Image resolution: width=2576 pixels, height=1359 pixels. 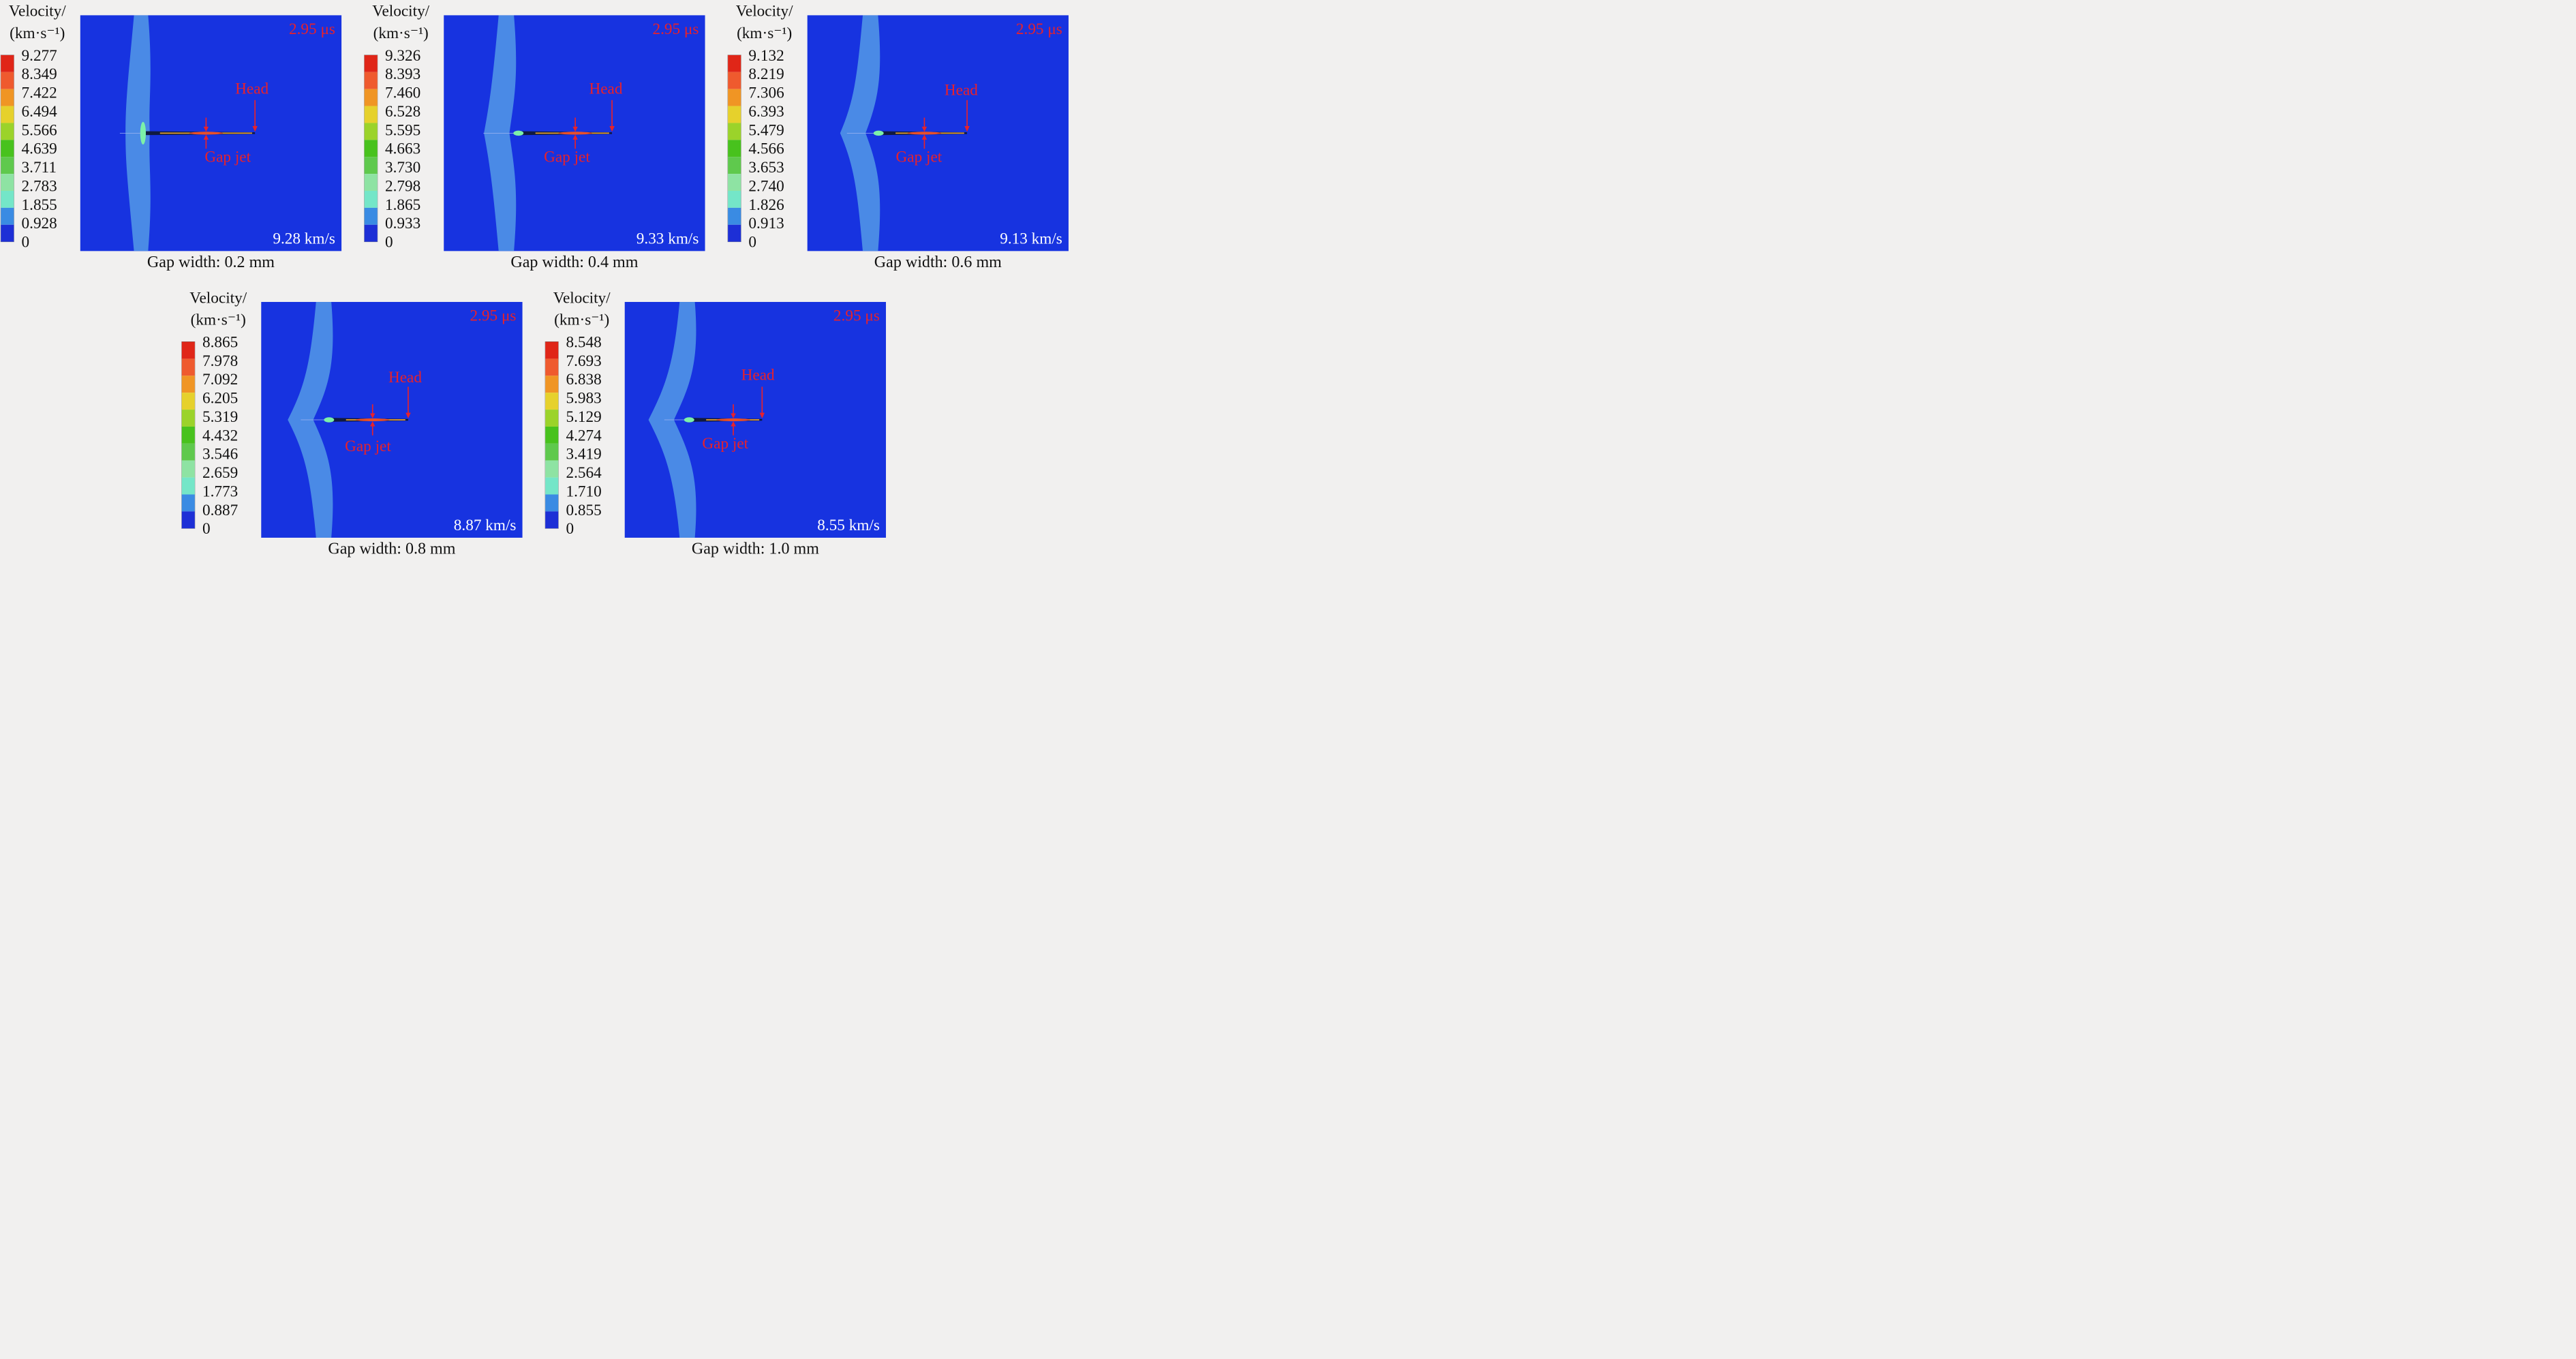 I want to click on color-scale-tick-label: 8.219, so click(x=766, y=74).